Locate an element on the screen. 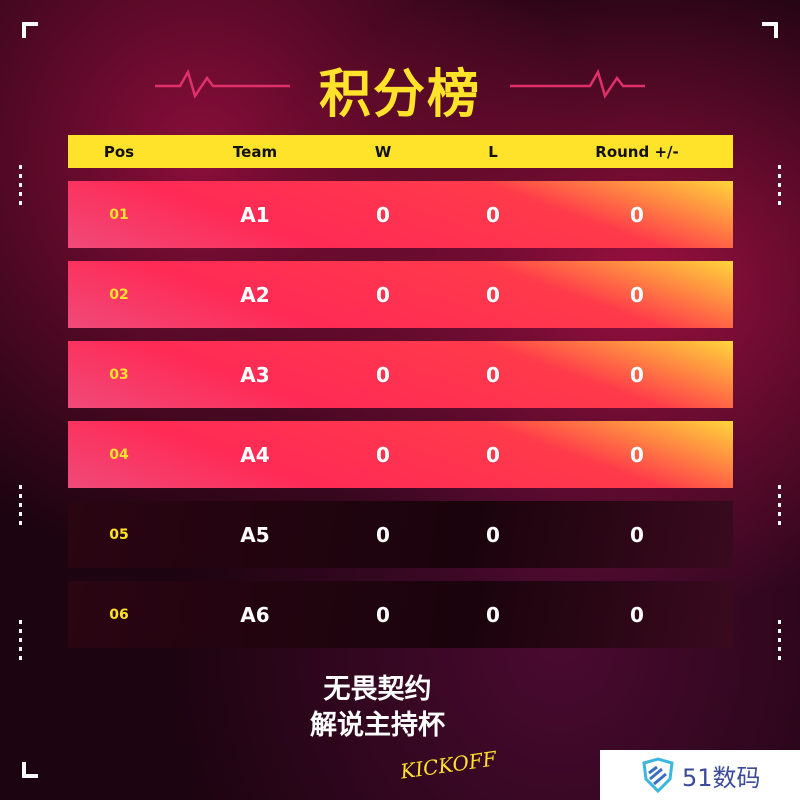  table-row: 06 A6 0 0 0 is located at coordinates (400, 614).